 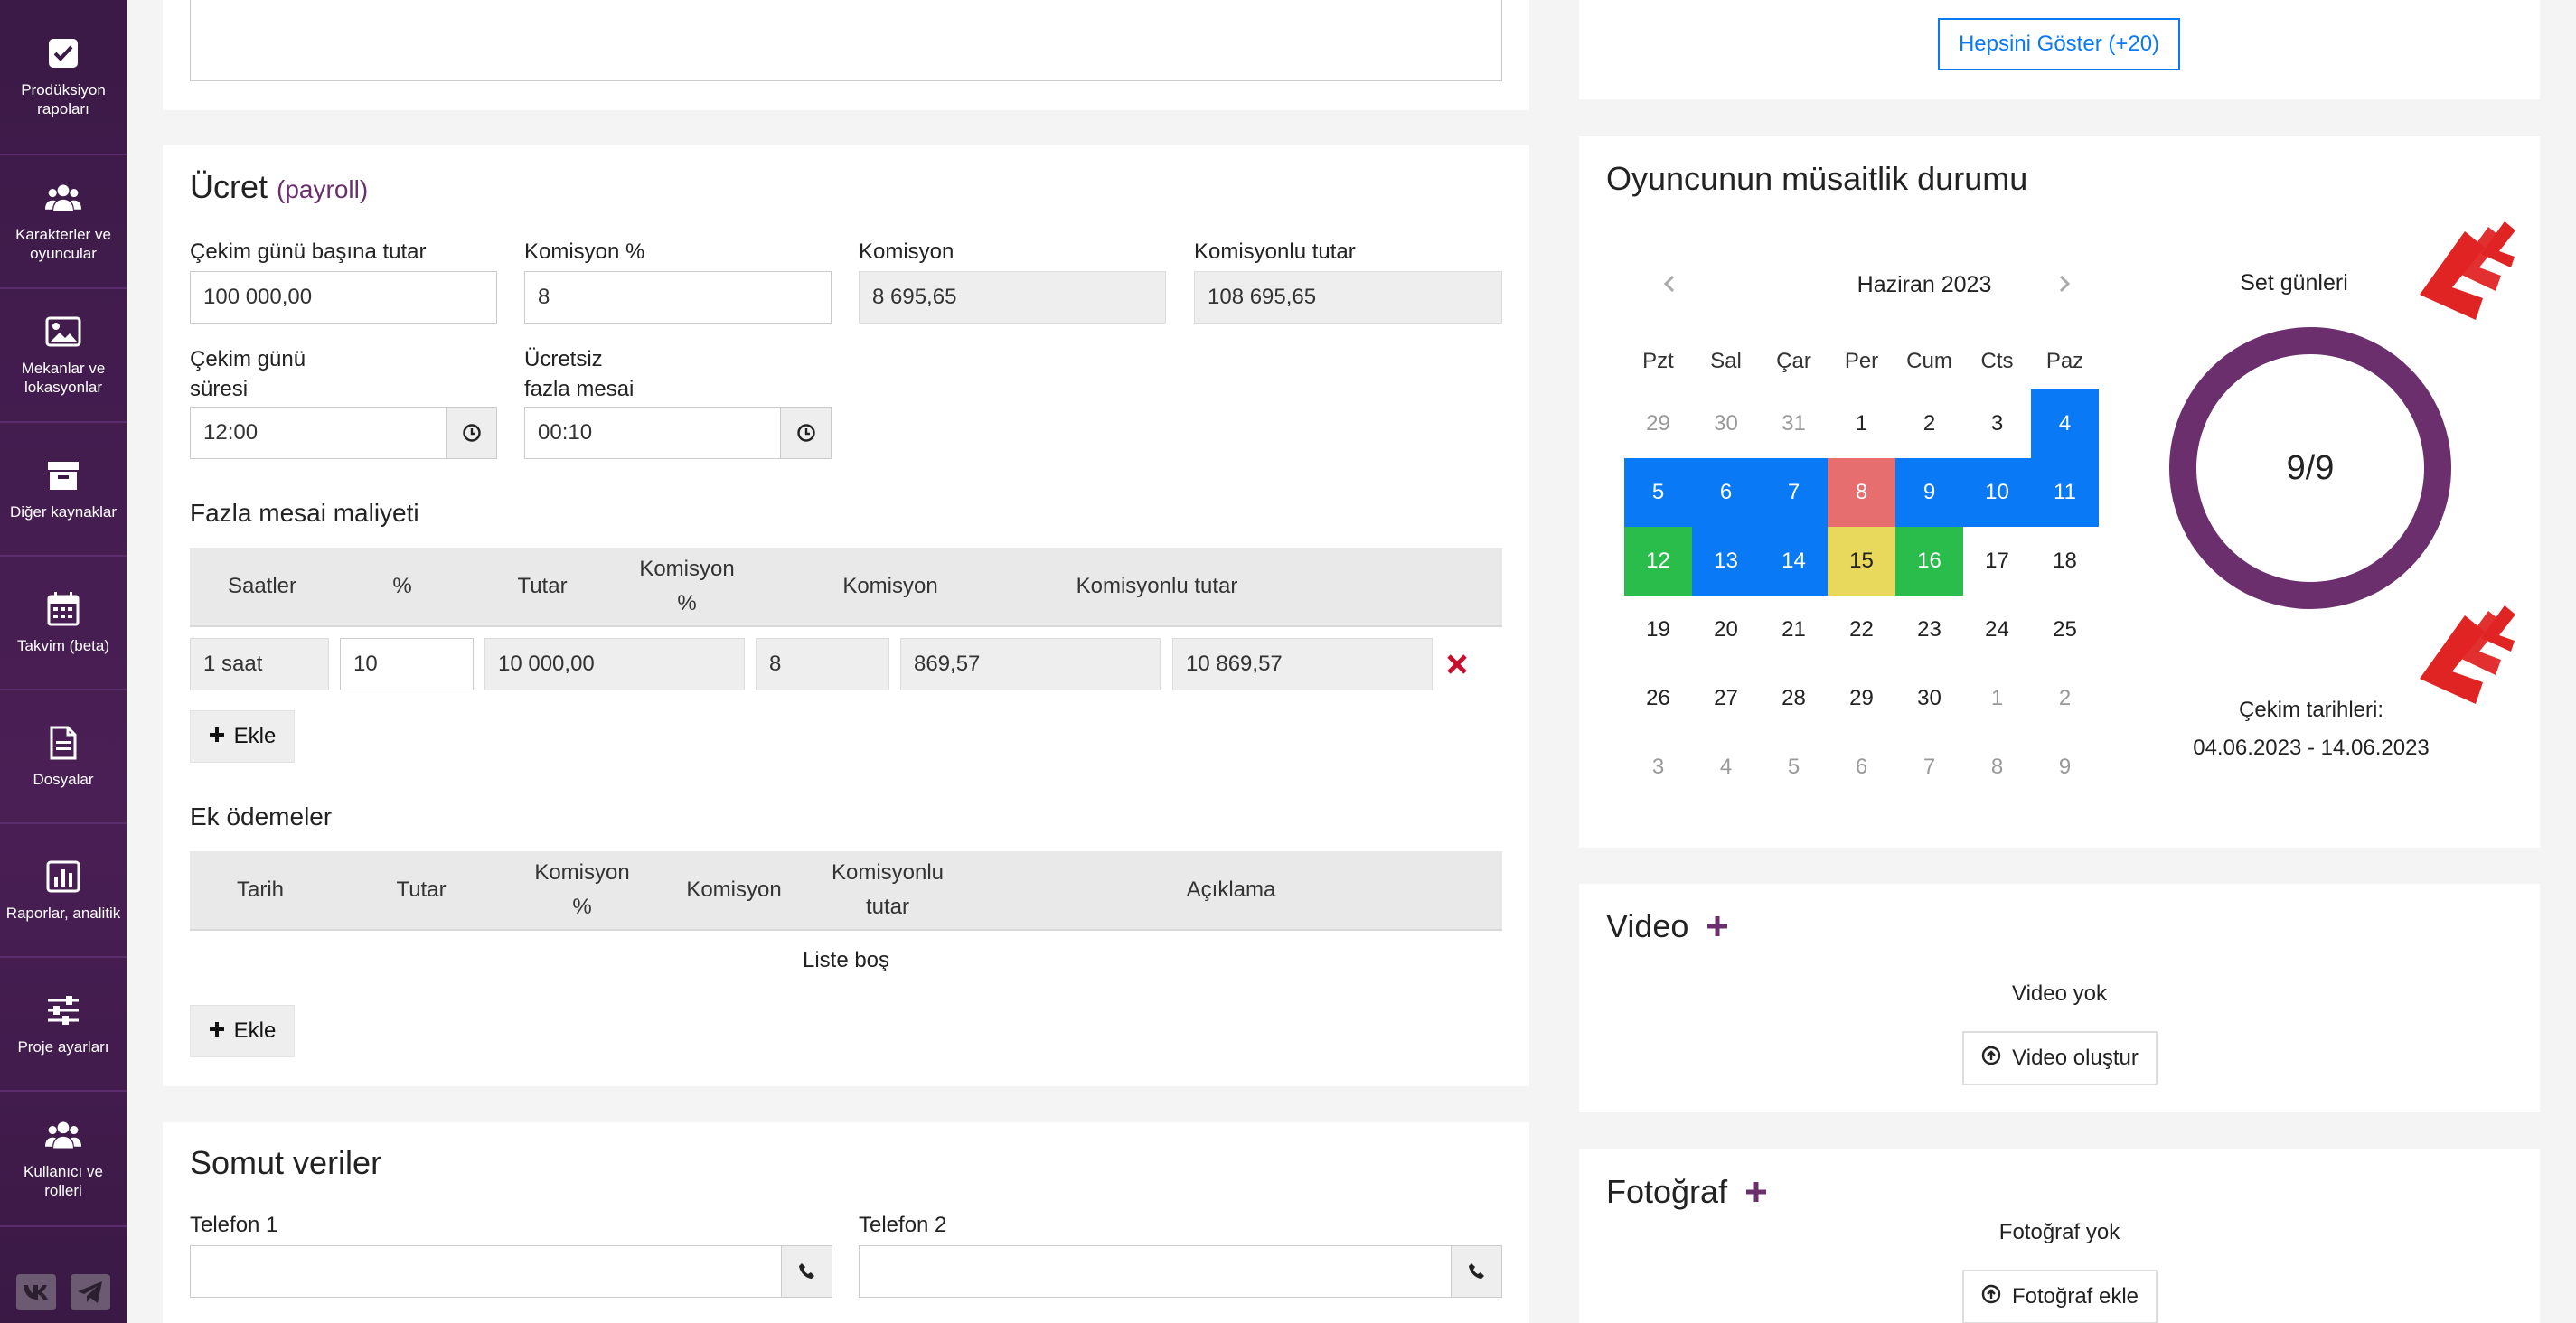 I want to click on nav-label: Mekanlar ve lokasyonlar, so click(x=63, y=378).